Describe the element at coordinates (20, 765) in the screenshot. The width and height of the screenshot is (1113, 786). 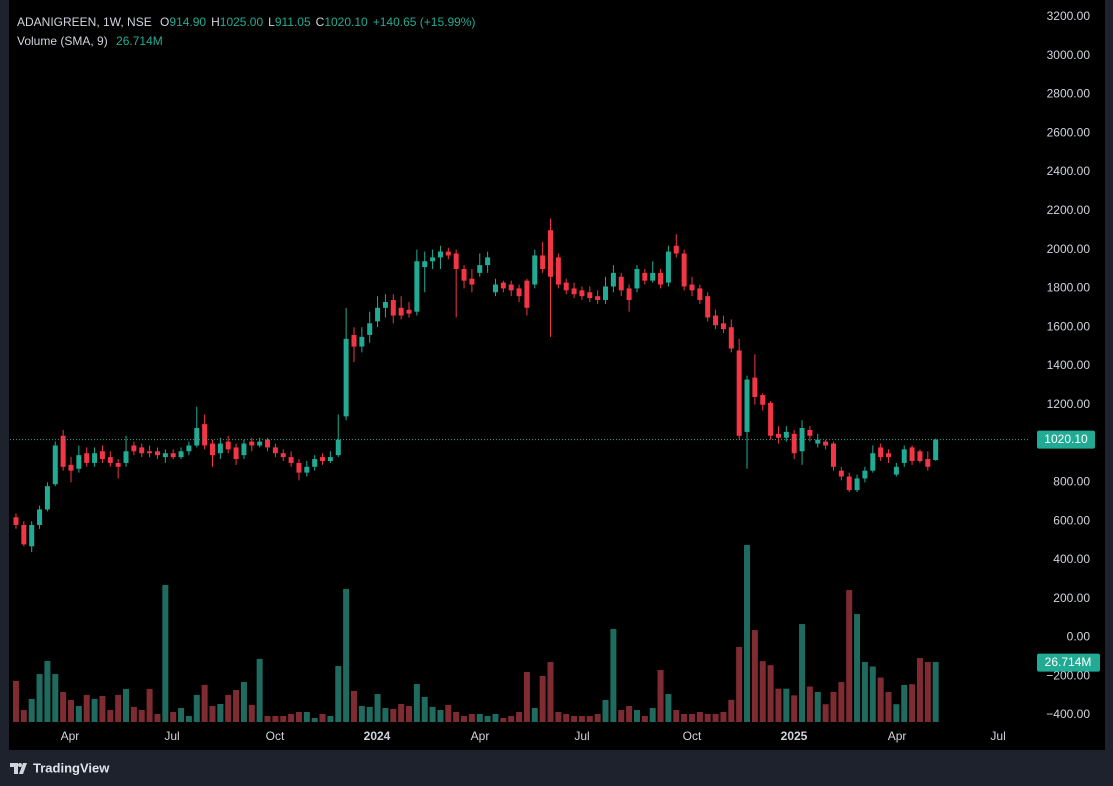
I see `logo-dot` at that location.